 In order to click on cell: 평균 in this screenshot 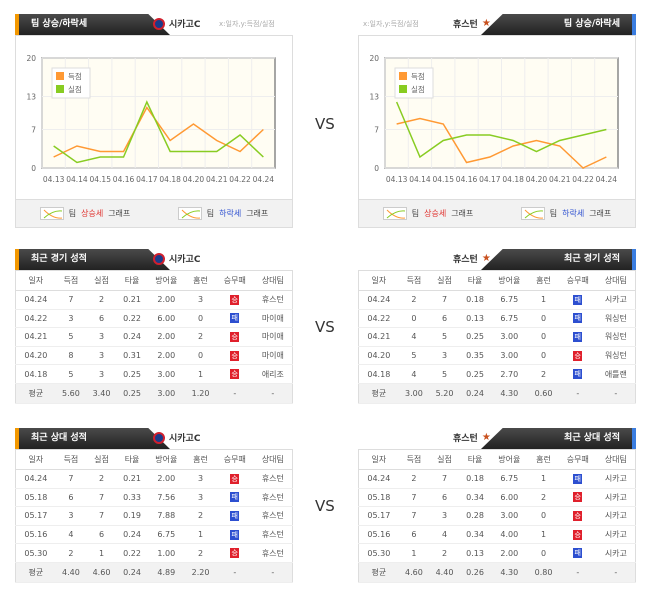, I will do `click(35, 572)`.